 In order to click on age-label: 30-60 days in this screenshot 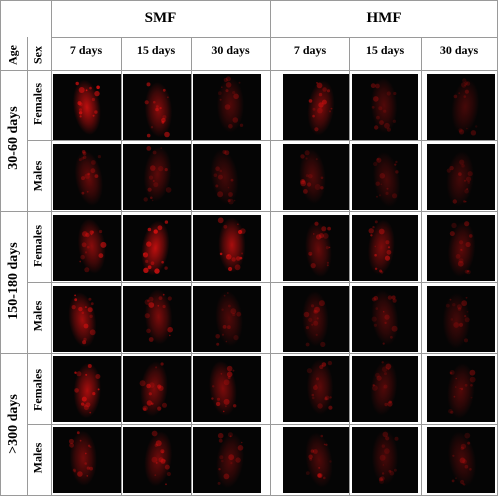, I will do `click(13, 138)`.